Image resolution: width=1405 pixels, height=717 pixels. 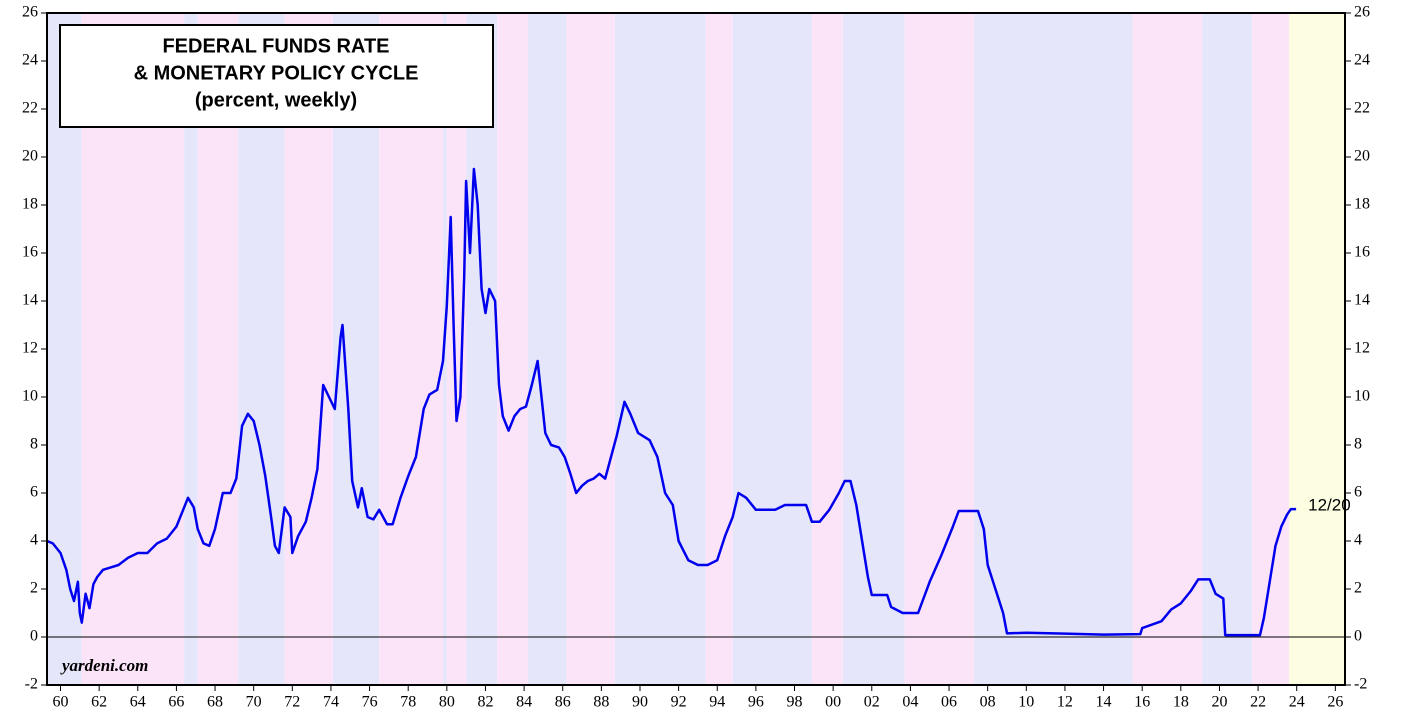 I want to click on x-tick-label: 98, so click(x=795, y=702).